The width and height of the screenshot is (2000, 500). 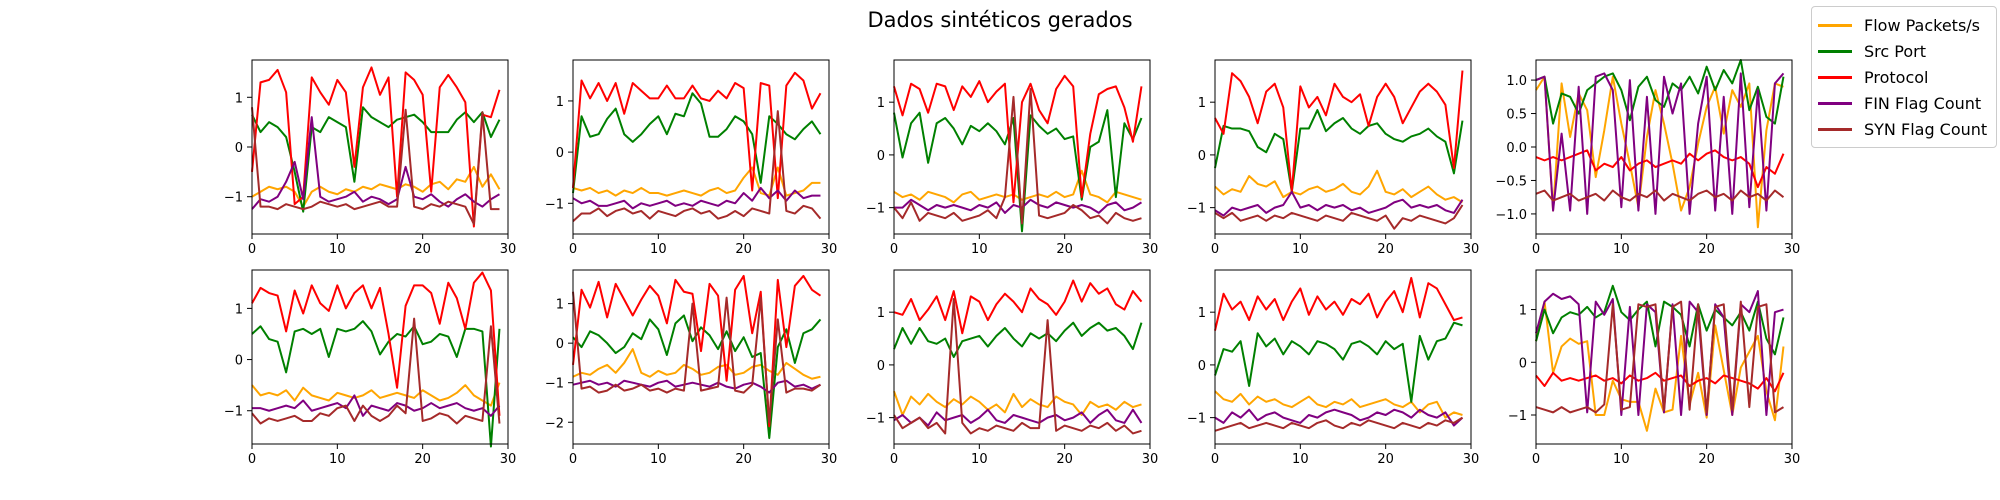 I want to click on subplot-9: 0 10 20 30 −1 0 1, so click(x=1333, y=368).